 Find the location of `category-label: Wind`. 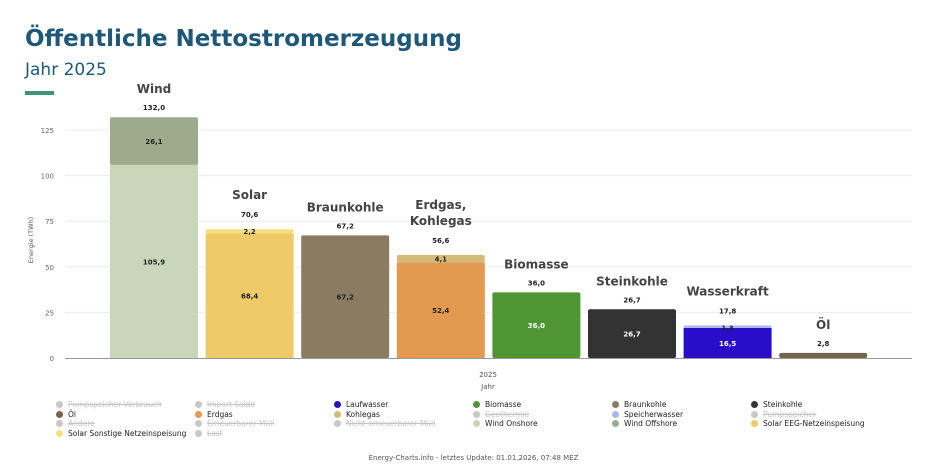

category-label: Wind is located at coordinates (154, 89).